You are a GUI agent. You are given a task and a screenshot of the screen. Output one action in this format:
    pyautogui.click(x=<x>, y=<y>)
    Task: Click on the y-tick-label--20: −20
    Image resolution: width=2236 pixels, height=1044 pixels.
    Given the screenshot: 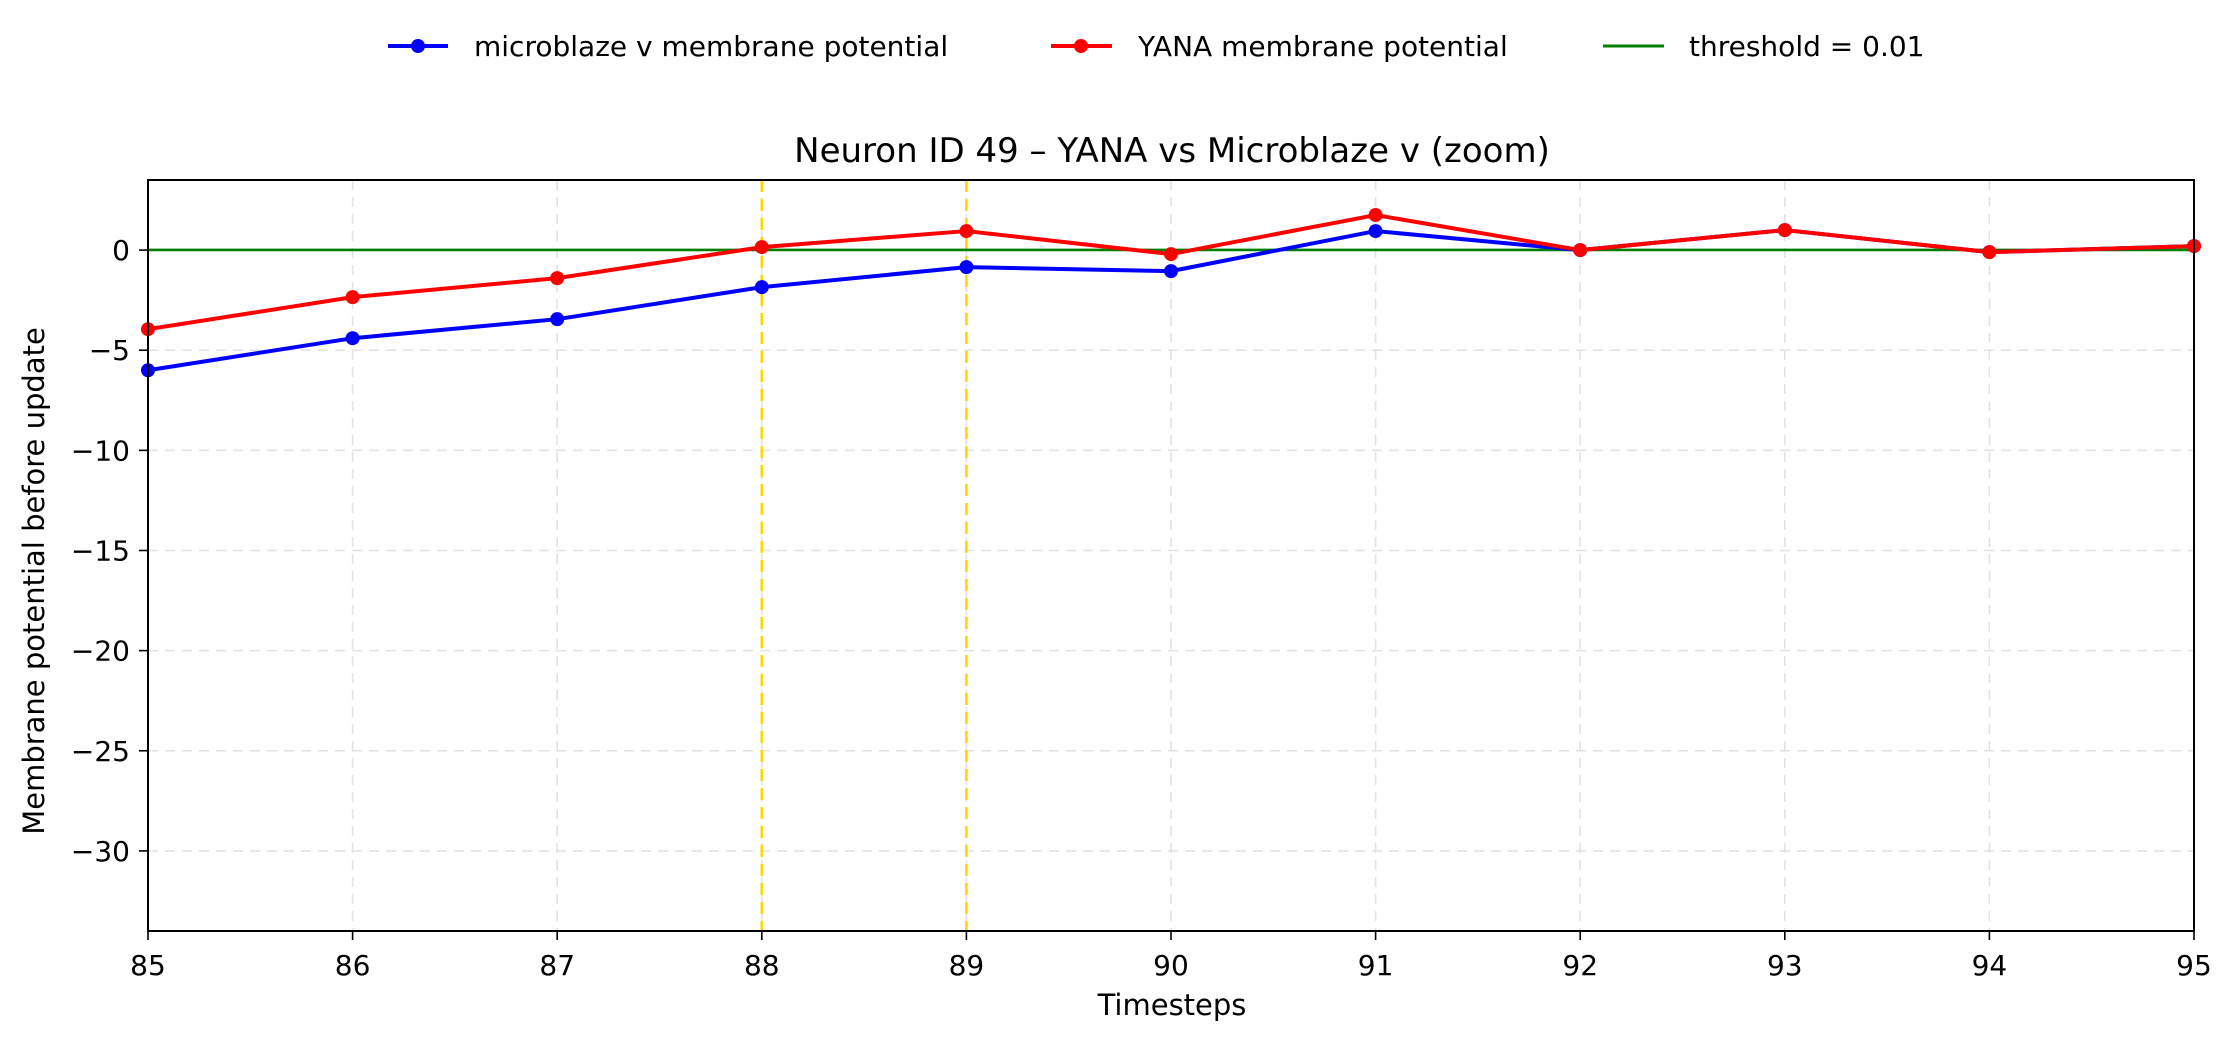 What is the action you would take?
    pyautogui.click(x=100, y=651)
    